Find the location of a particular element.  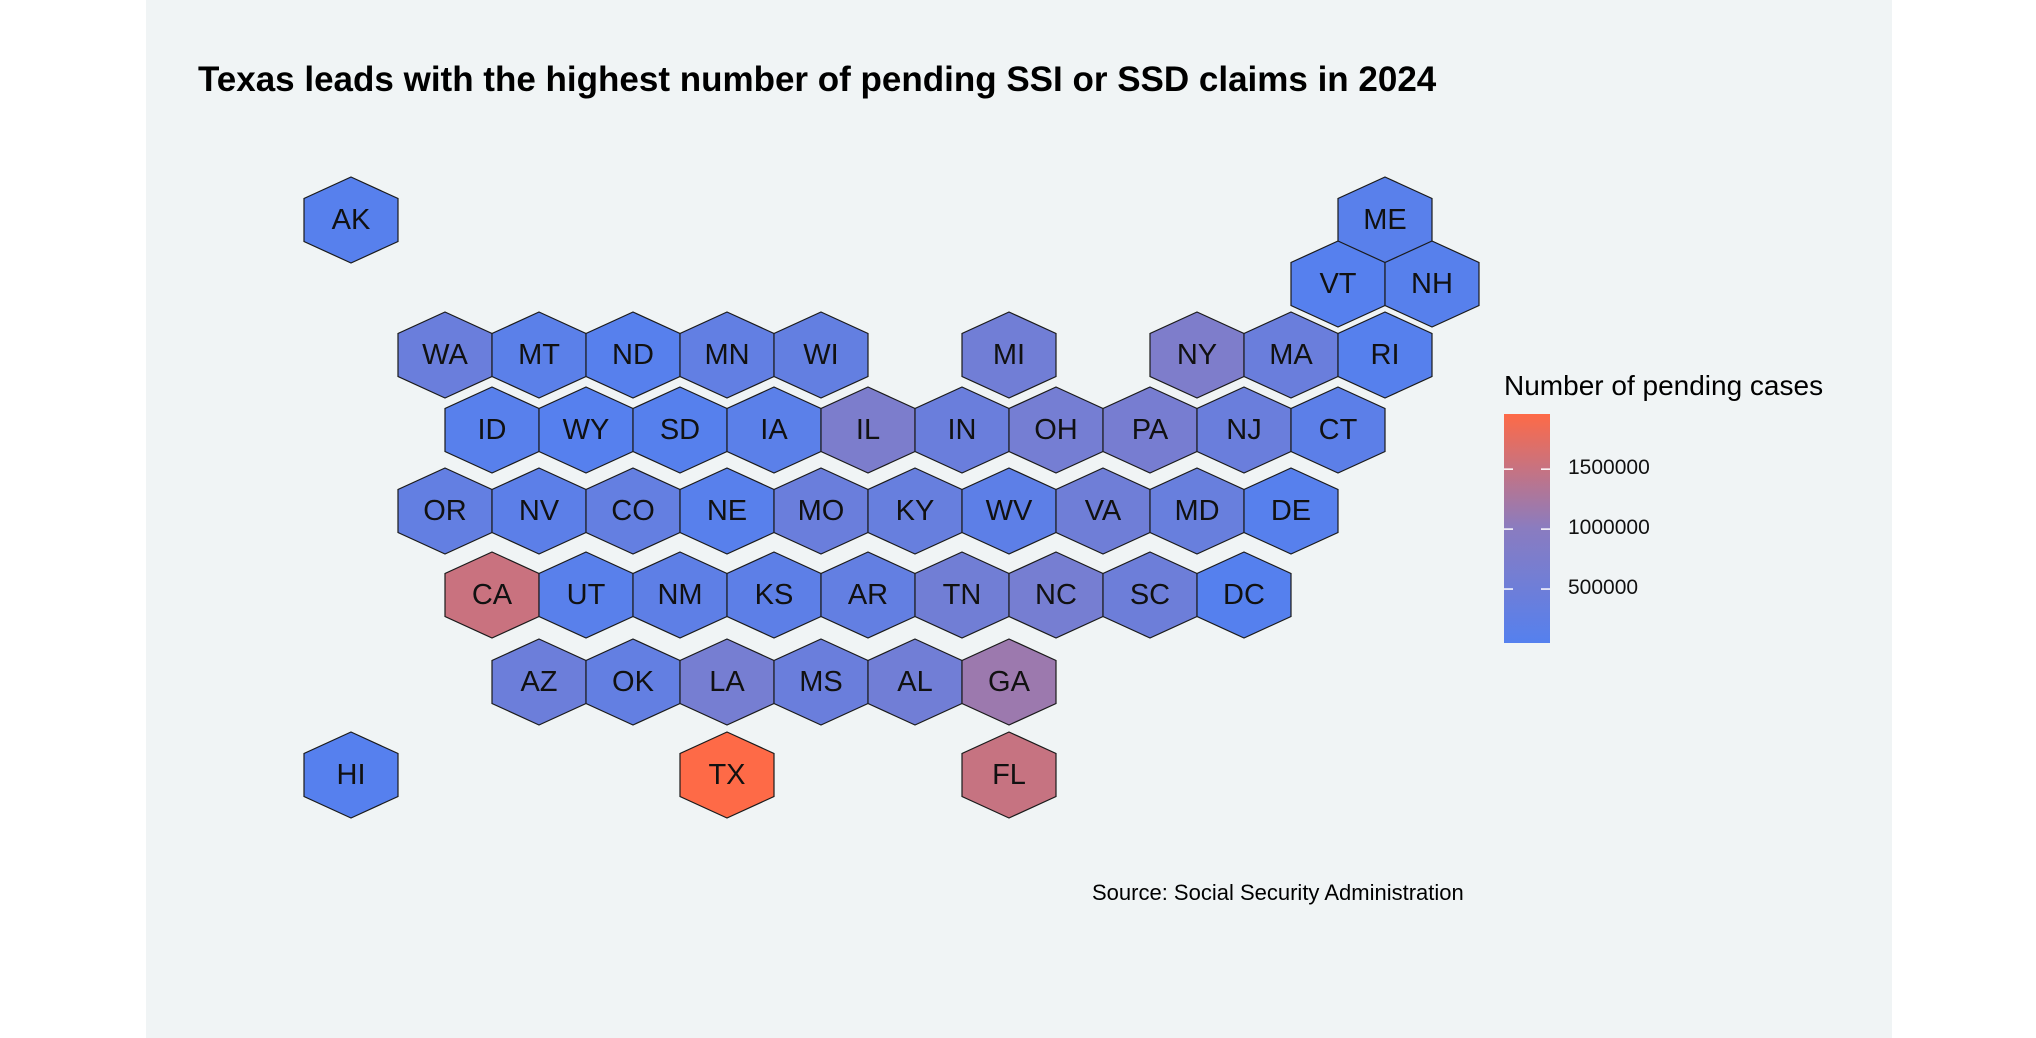

state-label: IL is located at coordinates (868, 430).